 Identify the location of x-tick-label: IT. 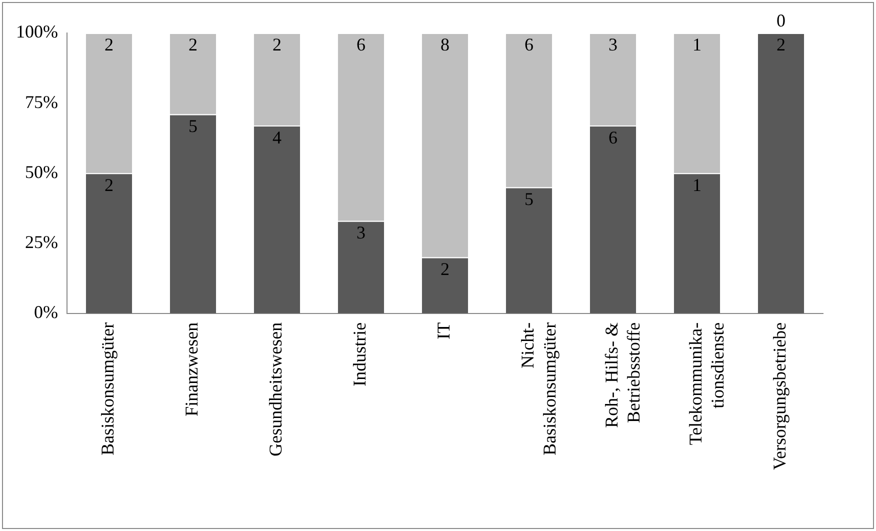
(444, 331).